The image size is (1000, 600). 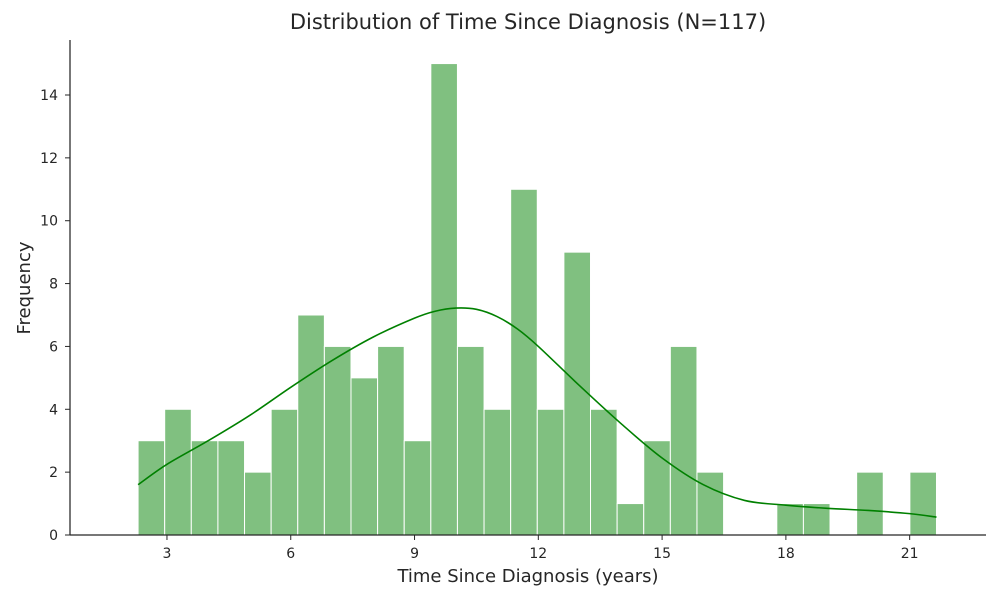 What do you see at coordinates (55, 316) in the screenshot?
I see `y-ticks-group: 0 2 4 6 8 10 12 14` at bounding box center [55, 316].